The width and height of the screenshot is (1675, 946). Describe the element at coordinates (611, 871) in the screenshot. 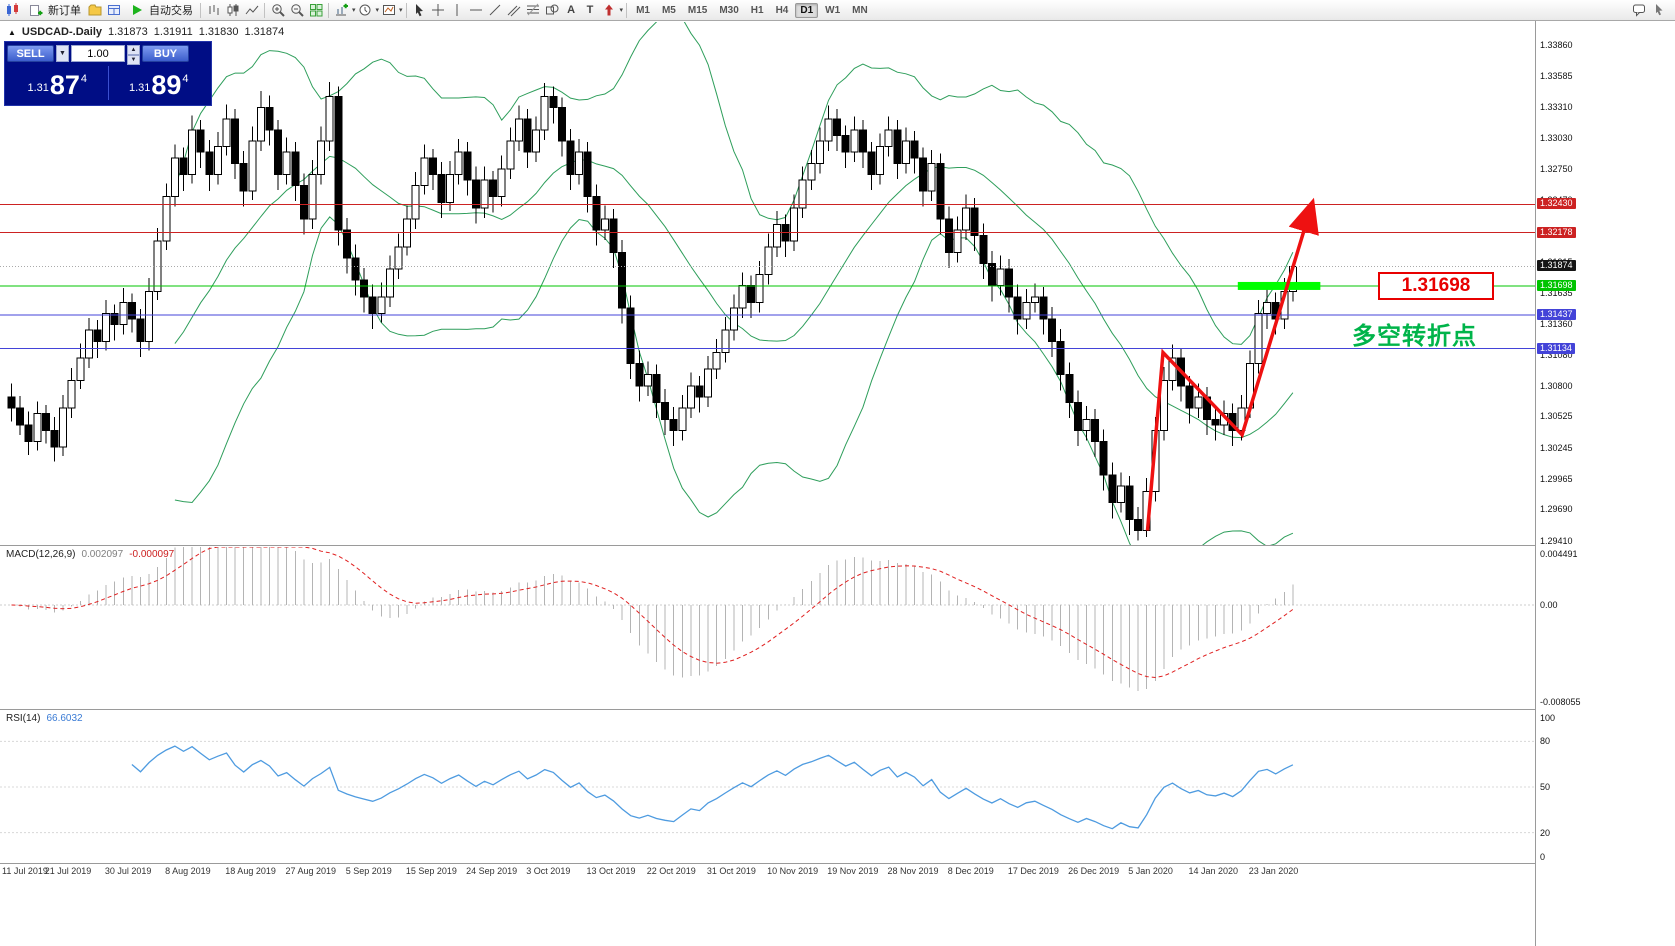

I see `date-label: 13 Oct 2019` at that location.